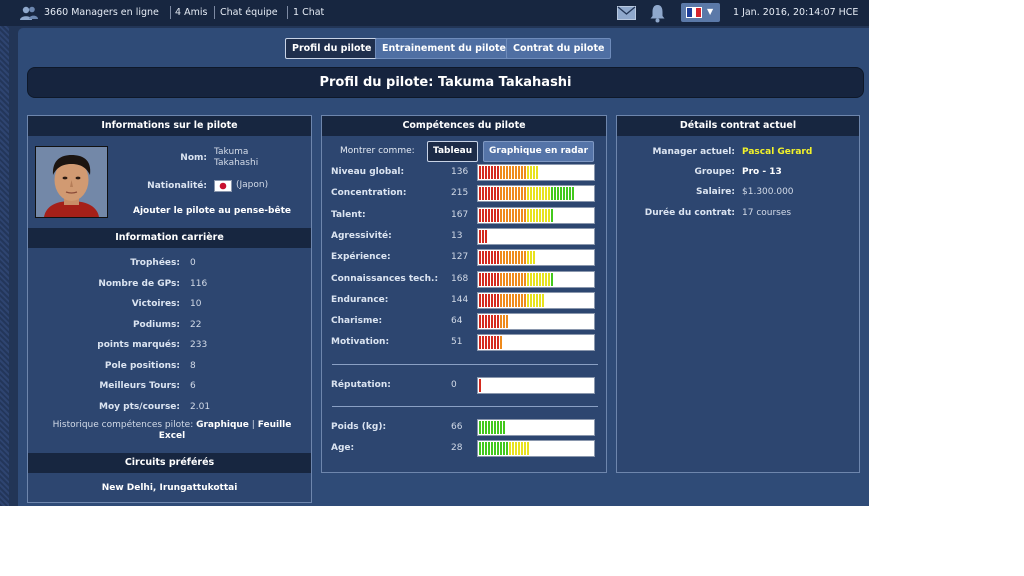 Image resolution: width=1024 pixels, height=576 pixels. What do you see at coordinates (29, 13) in the screenshot?
I see `users-icon` at bounding box center [29, 13].